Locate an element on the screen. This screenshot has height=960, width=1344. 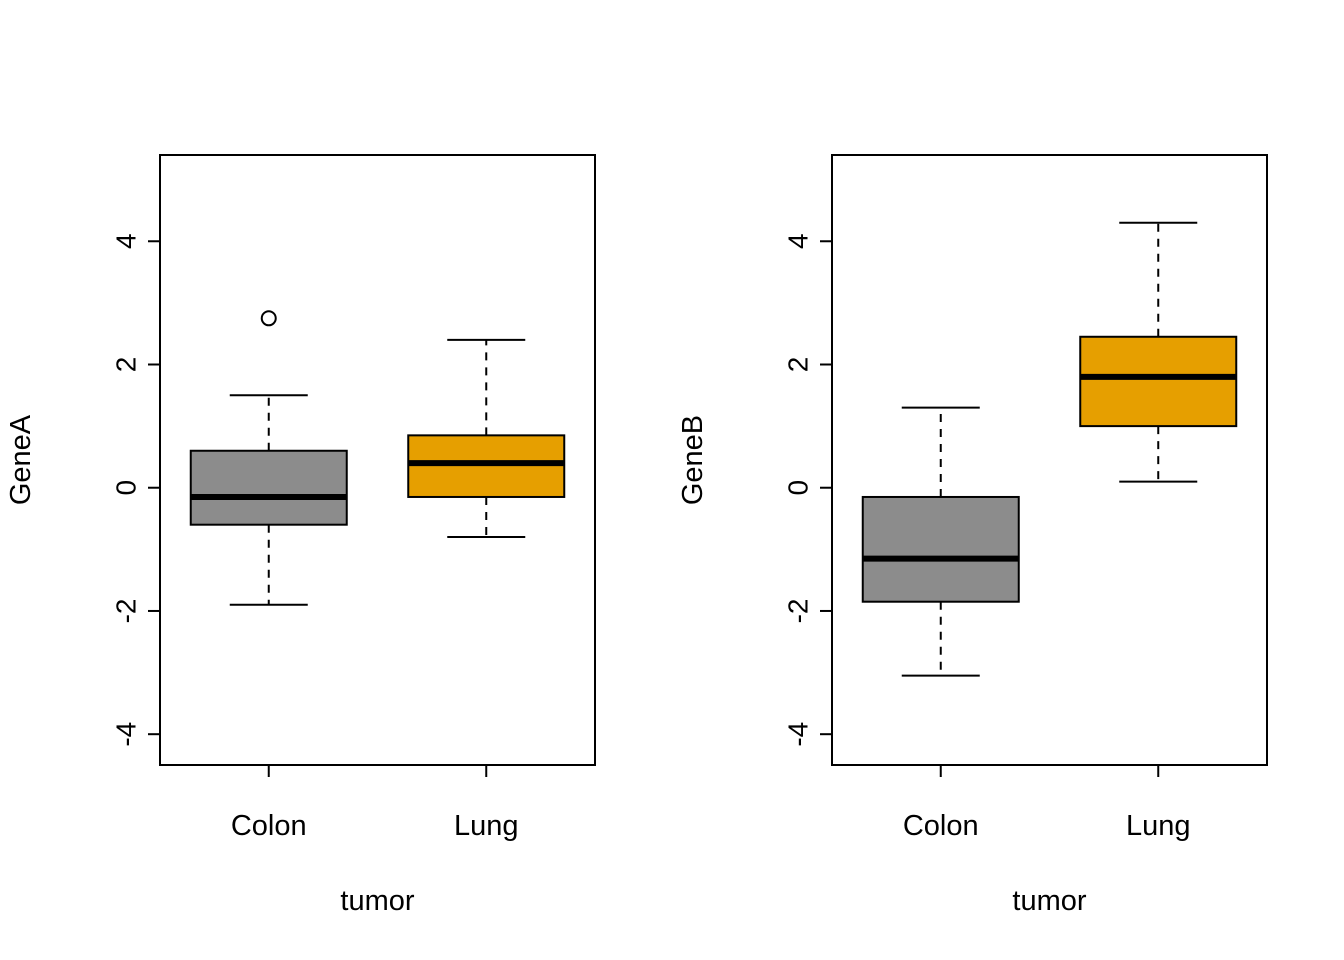
outlier-point is located at coordinates (268, 318).